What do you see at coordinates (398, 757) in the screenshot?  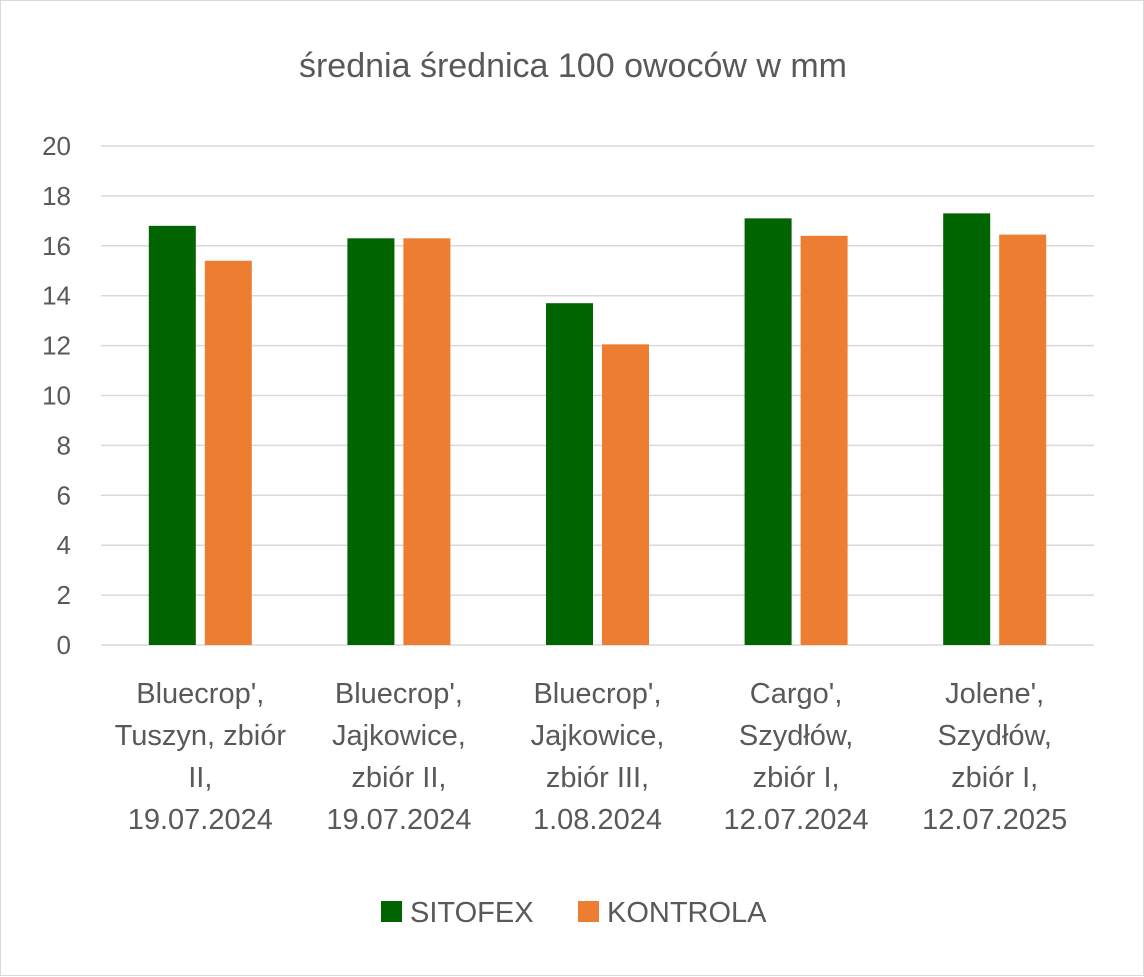 I see `x-tick-label: Bluecrop', Jajkowice, zbiór II, 19.07.2024` at bounding box center [398, 757].